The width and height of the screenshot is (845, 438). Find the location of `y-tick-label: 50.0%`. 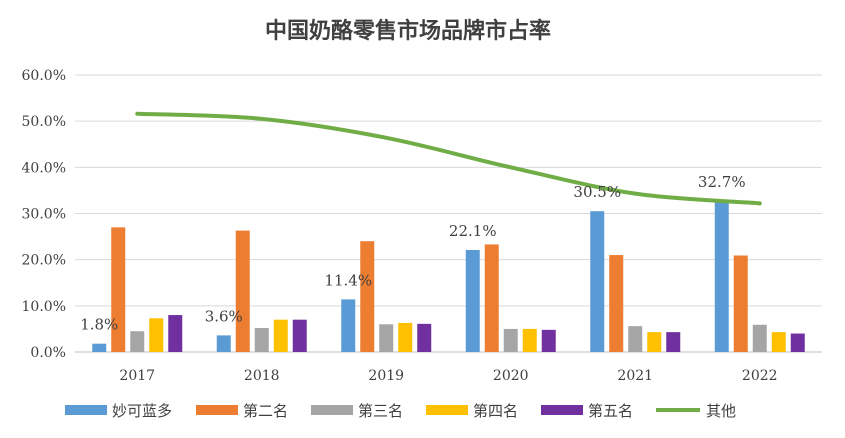

y-tick-label: 50.0% is located at coordinates (44, 122).